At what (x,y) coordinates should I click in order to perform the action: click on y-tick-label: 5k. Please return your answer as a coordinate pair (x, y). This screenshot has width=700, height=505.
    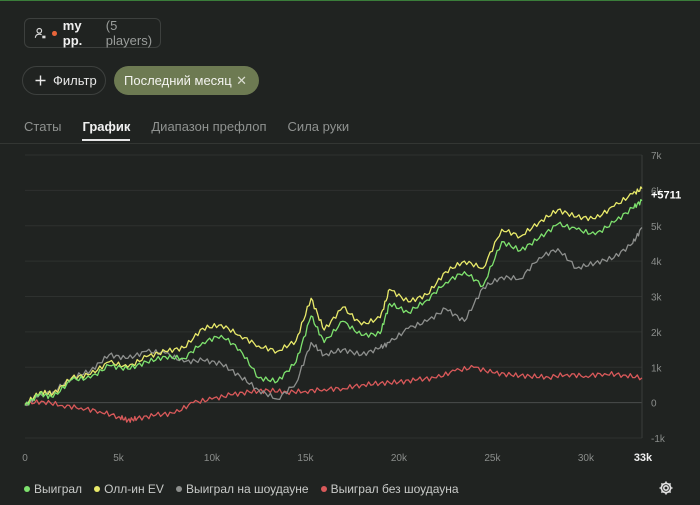
    Looking at the image, I should click on (657, 227).